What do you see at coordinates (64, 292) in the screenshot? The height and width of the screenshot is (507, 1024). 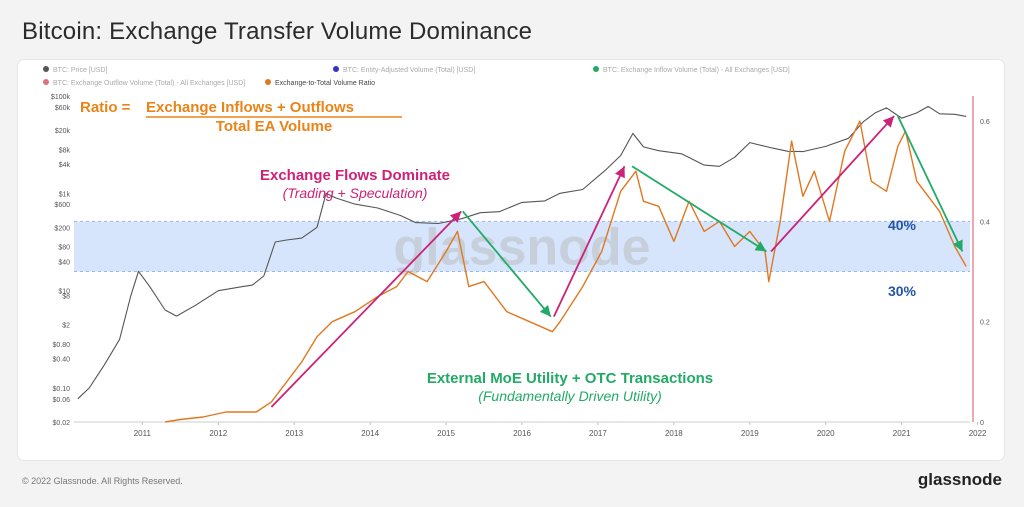 I see `y-left-tick-10: $10` at bounding box center [64, 292].